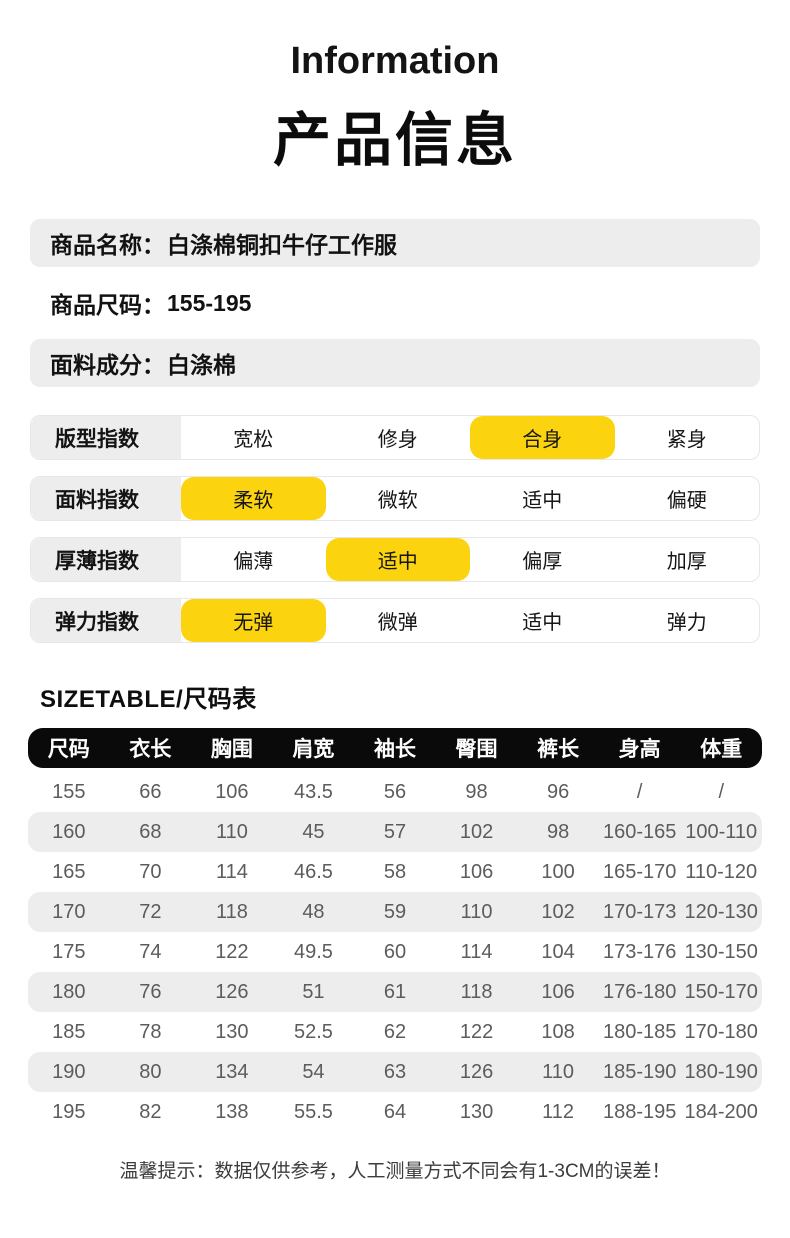 This screenshot has height=1238, width=790. I want to click on table-cell: 160-165, so click(639, 831).